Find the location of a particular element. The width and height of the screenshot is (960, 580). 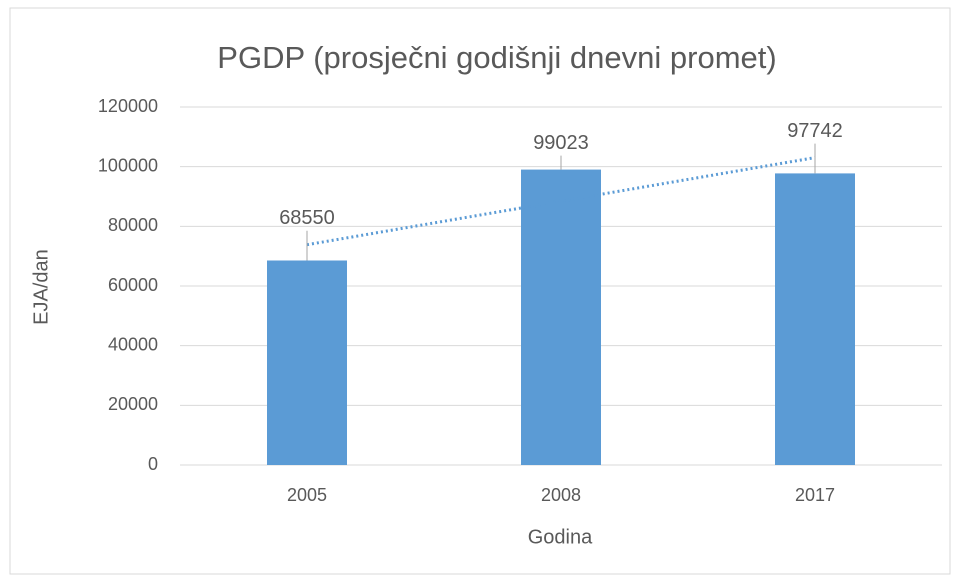

y-tick-label: 40000 is located at coordinates (133, 344).